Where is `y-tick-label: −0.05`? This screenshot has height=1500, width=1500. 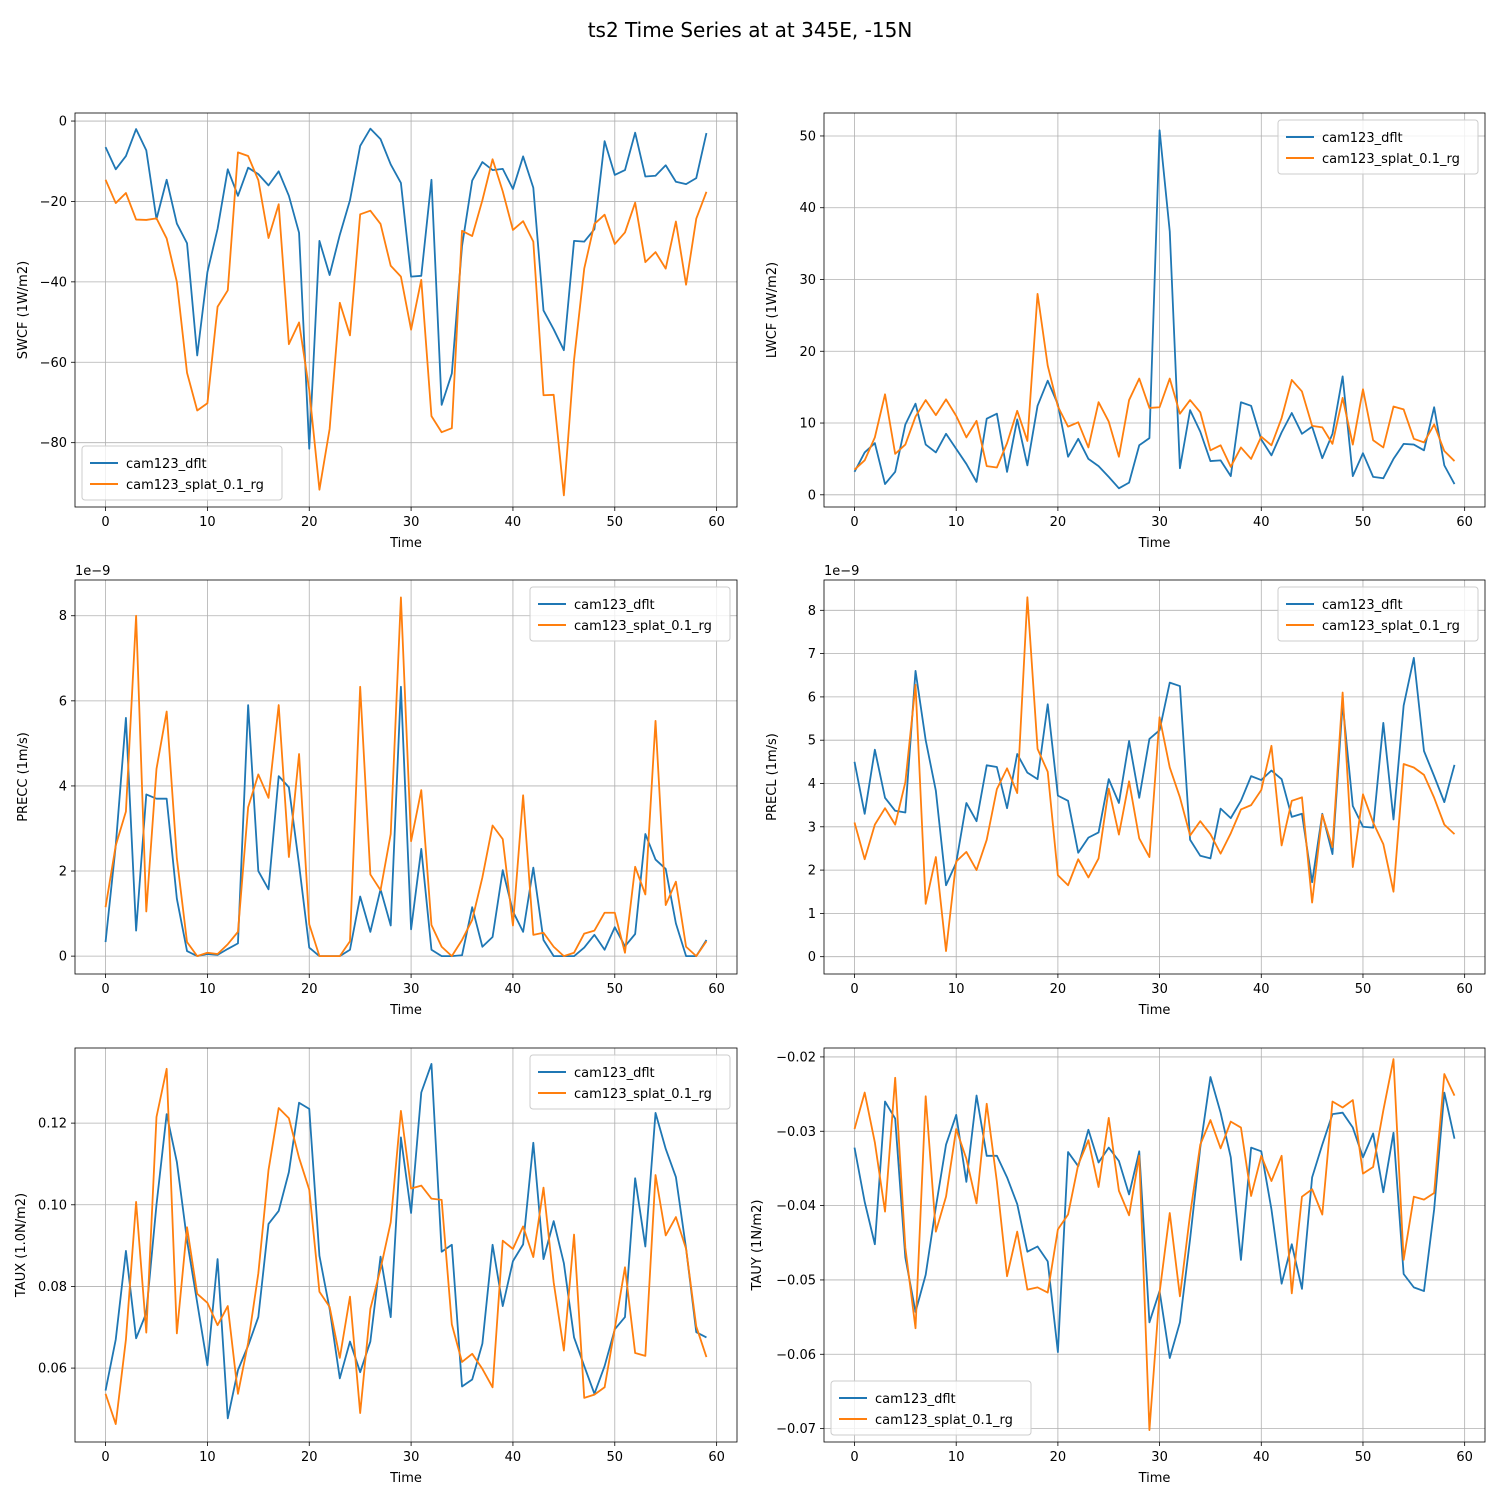
y-tick-label: −0.05 is located at coordinates (796, 1280).